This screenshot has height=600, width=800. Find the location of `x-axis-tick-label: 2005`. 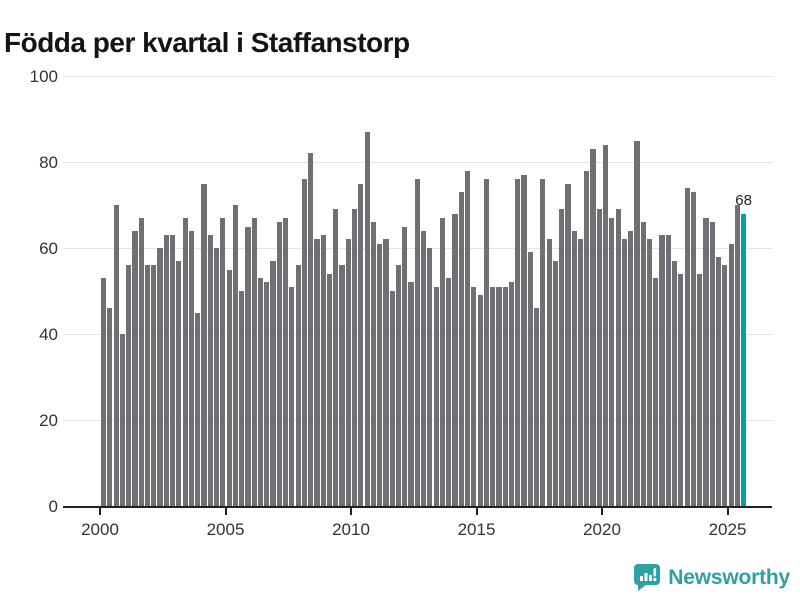

x-axis-tick-label: 2005 is located at coordinates (225, 529).